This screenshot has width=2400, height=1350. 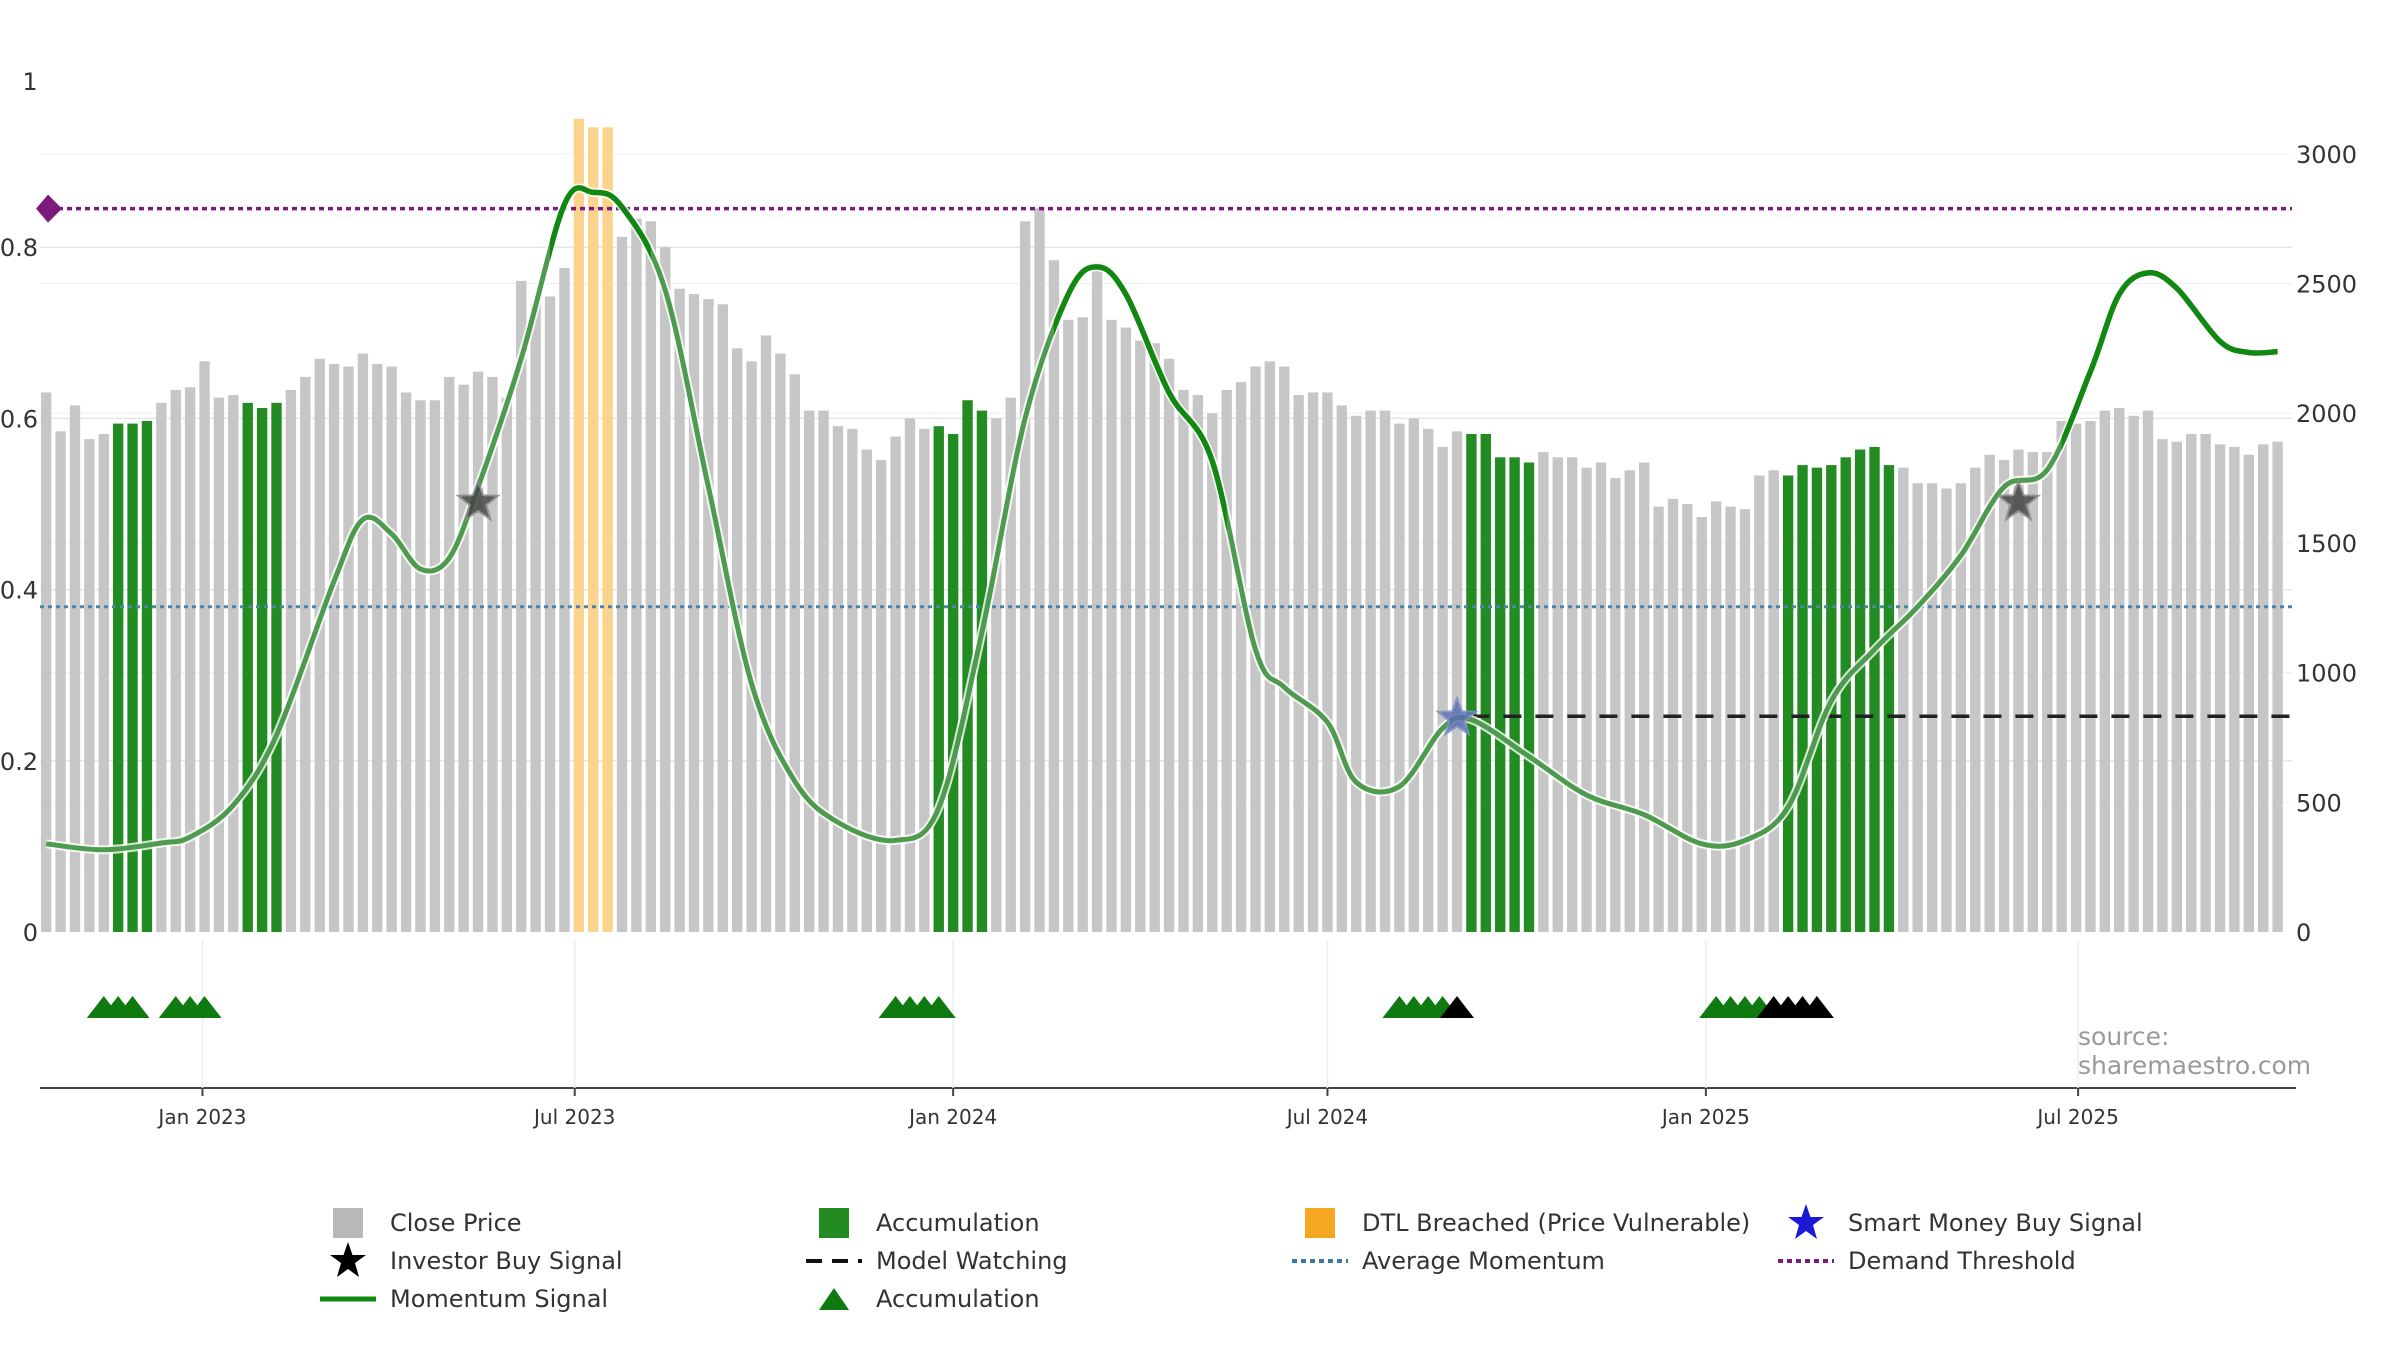 I want to click on legend-investor-buy-signal: Investor Buy Signal, so click(x=471, y=1260).